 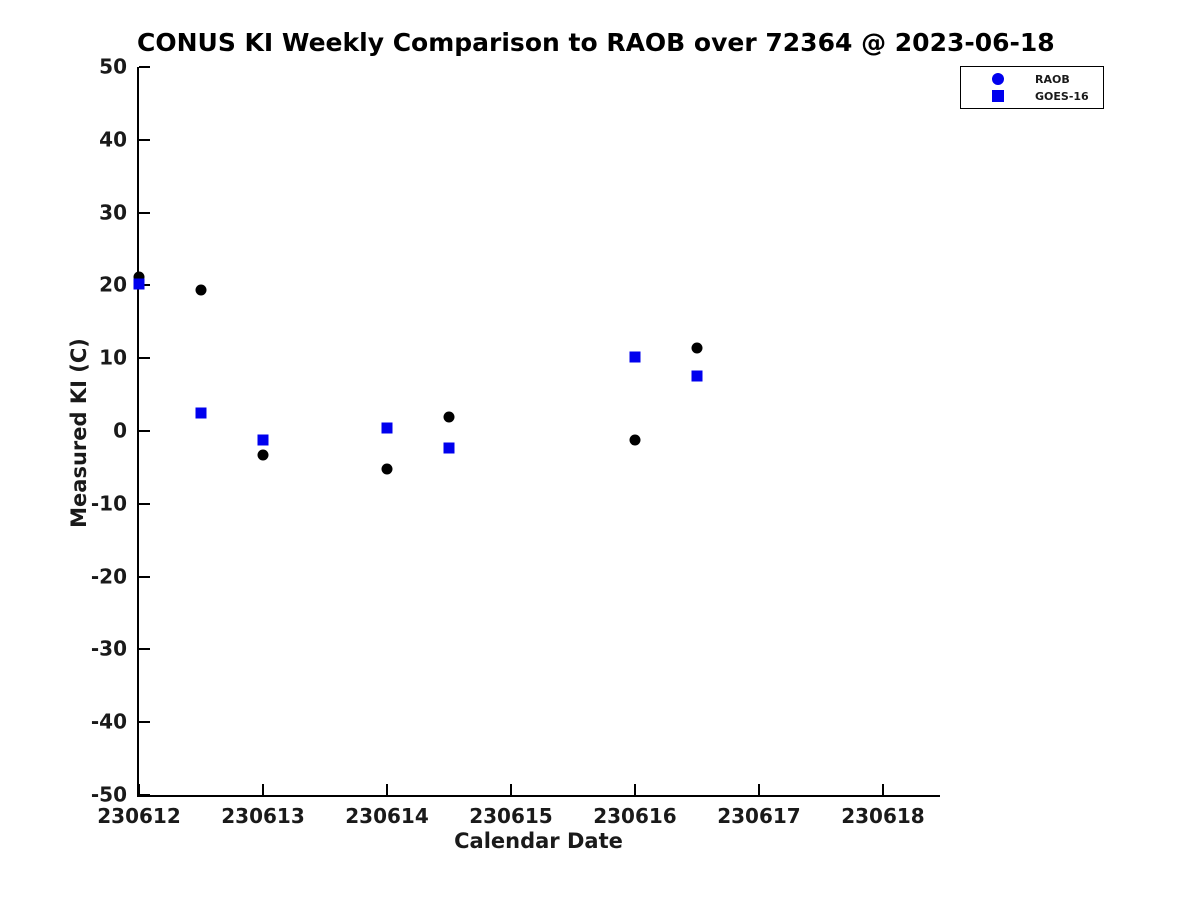 I want to click on x-tick-label: 230614, so click(x=387, y=816).